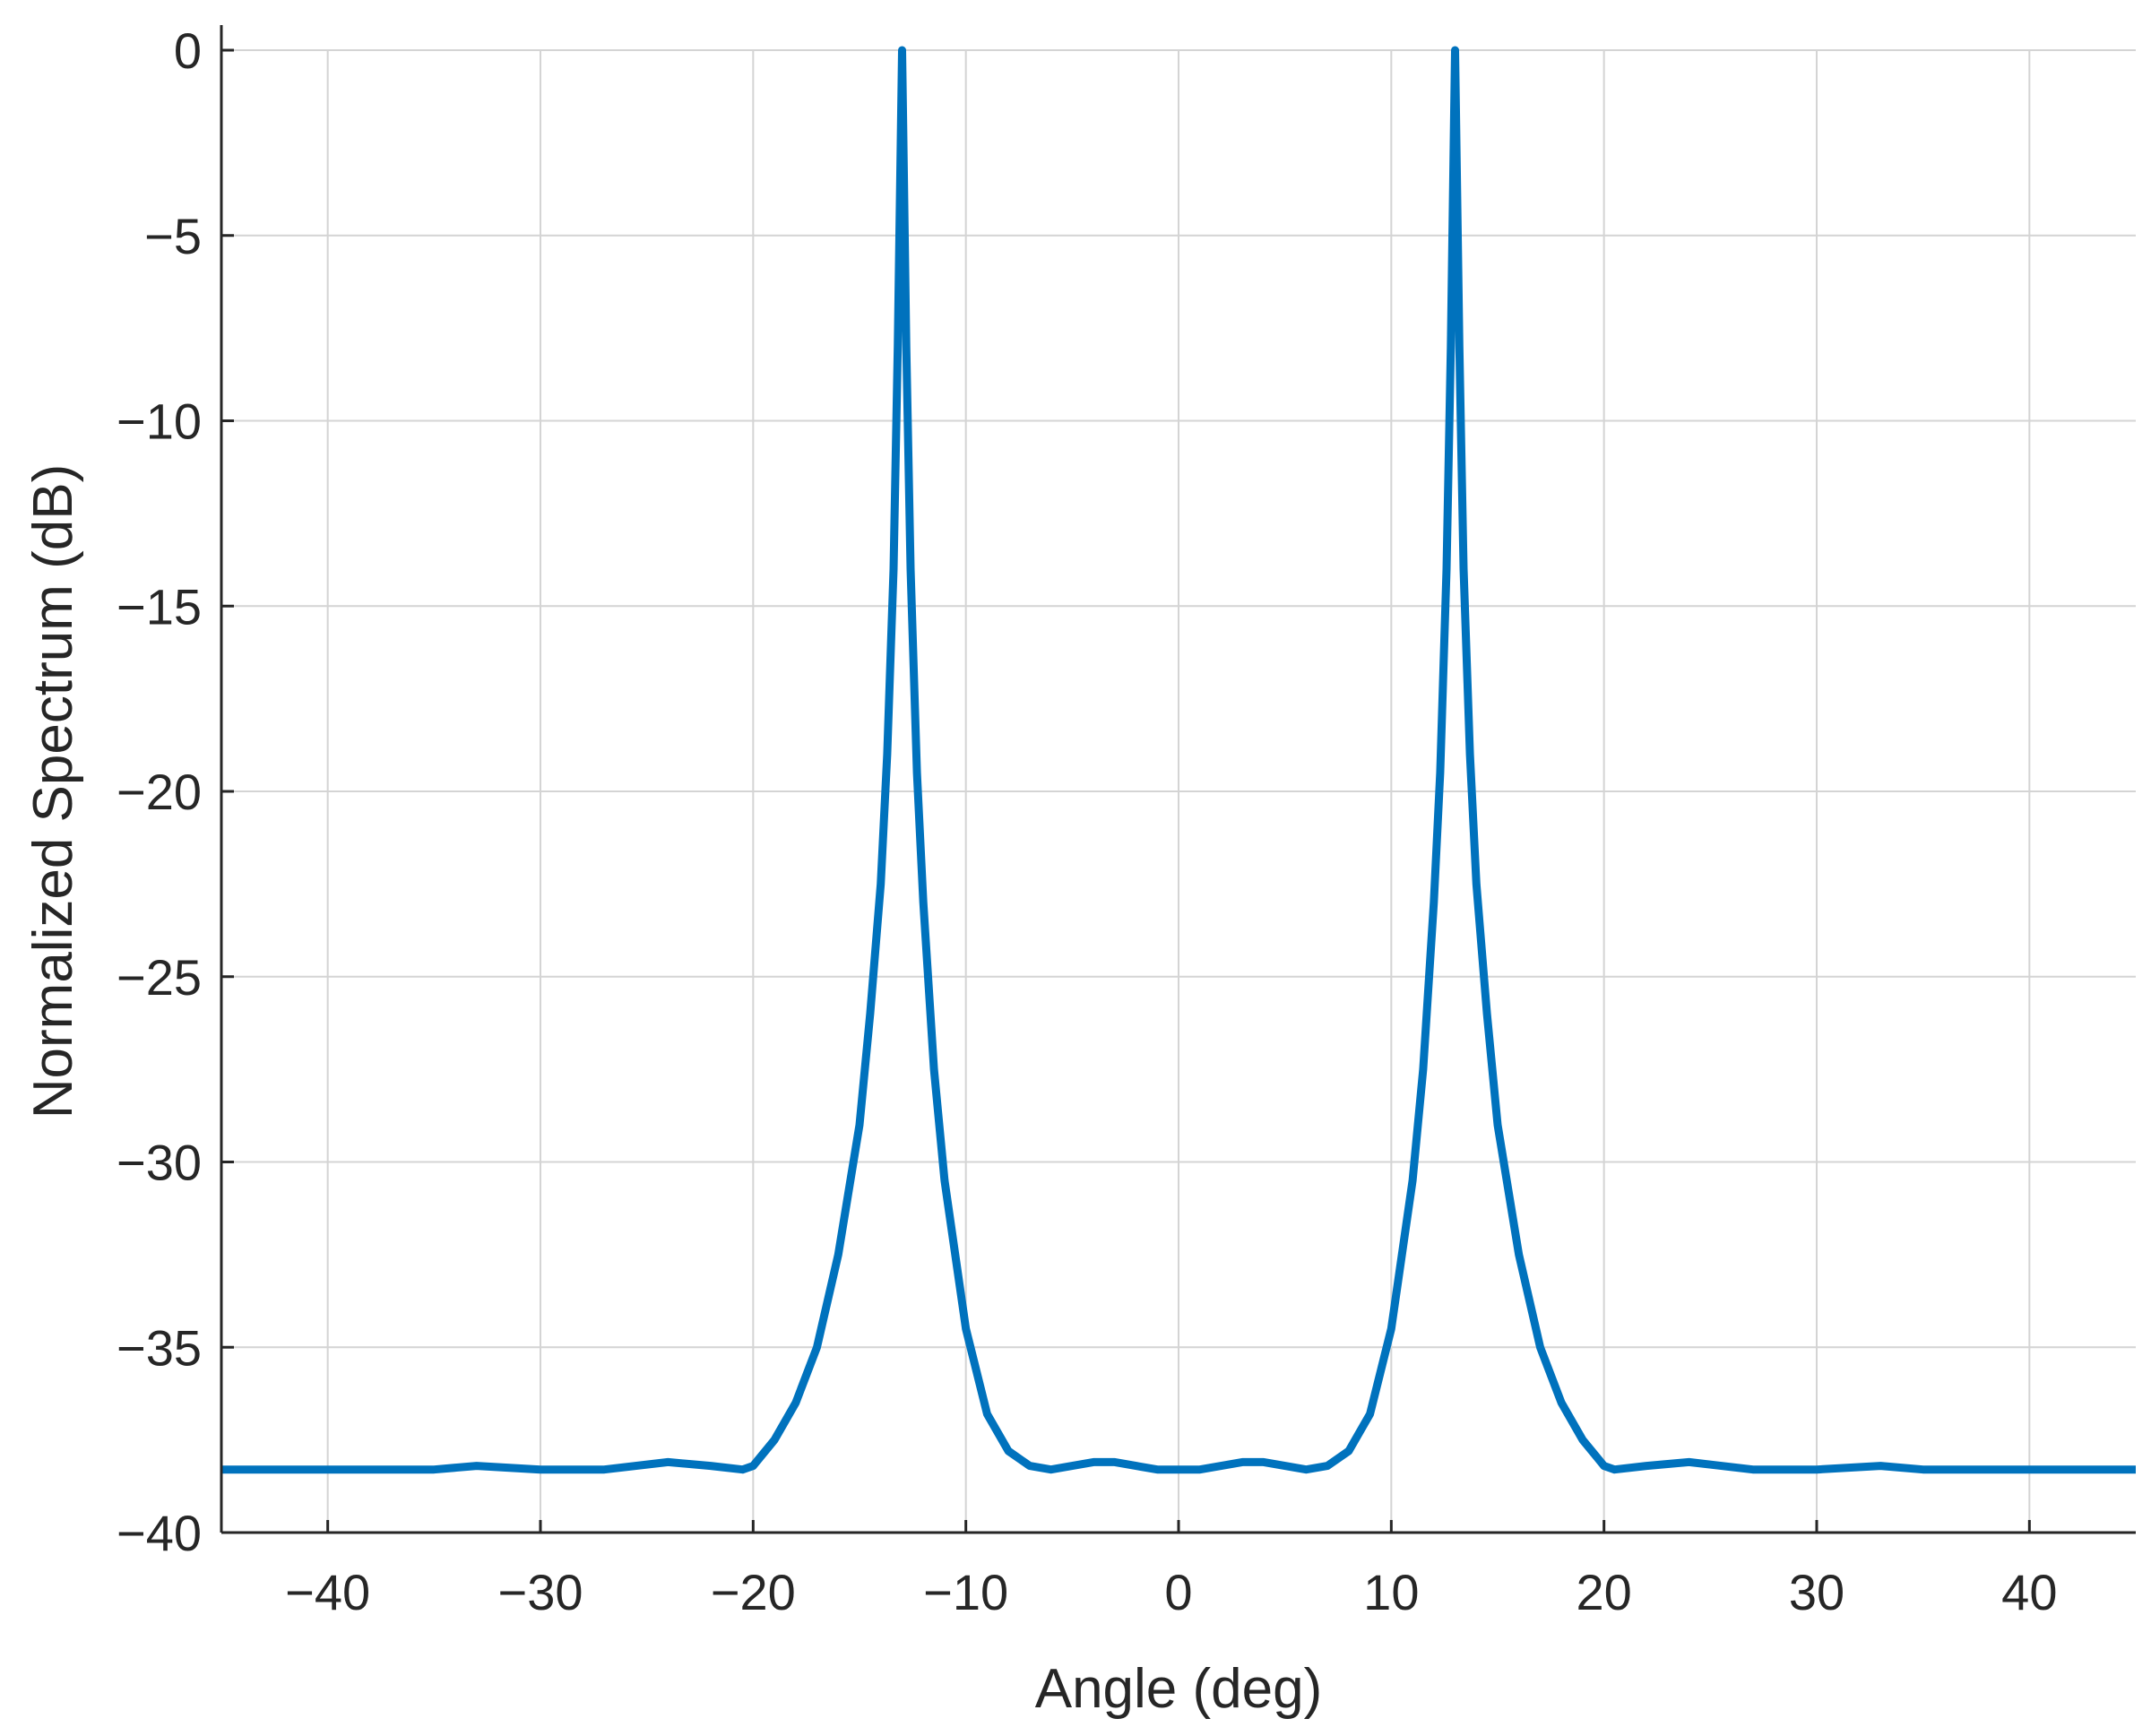  I want to click on y-tick-label-6: −30, so click(159, 1163).